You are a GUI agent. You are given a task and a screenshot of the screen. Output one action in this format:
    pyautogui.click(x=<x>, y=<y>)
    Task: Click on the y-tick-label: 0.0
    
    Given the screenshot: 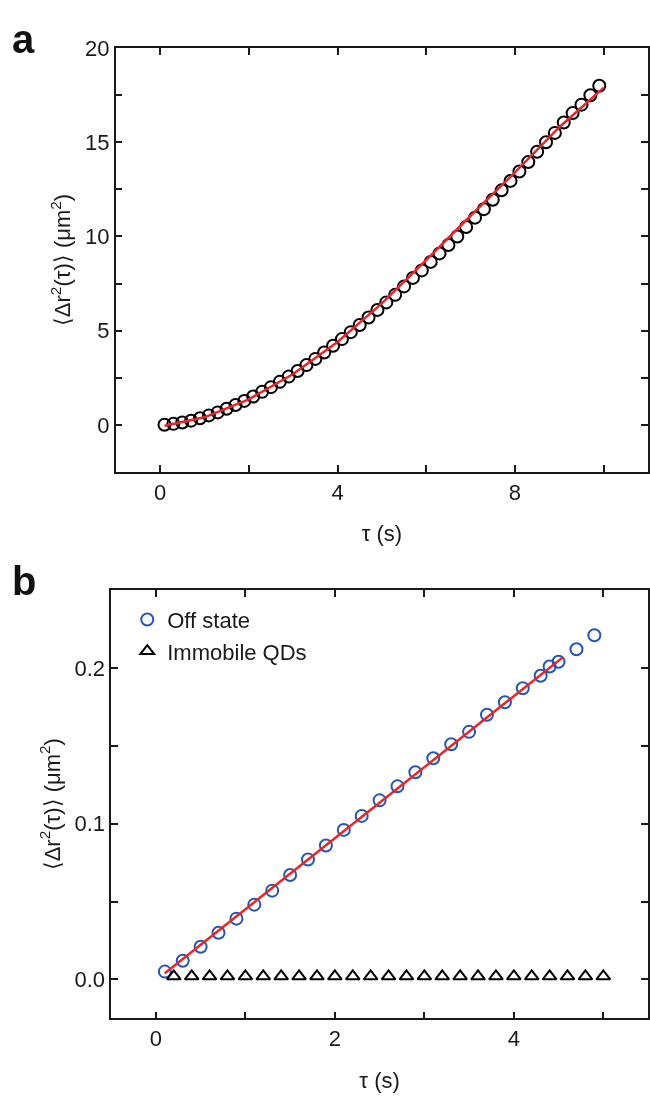 What is the action you would take?
    pyautogui.click(x=89, y=980)
    